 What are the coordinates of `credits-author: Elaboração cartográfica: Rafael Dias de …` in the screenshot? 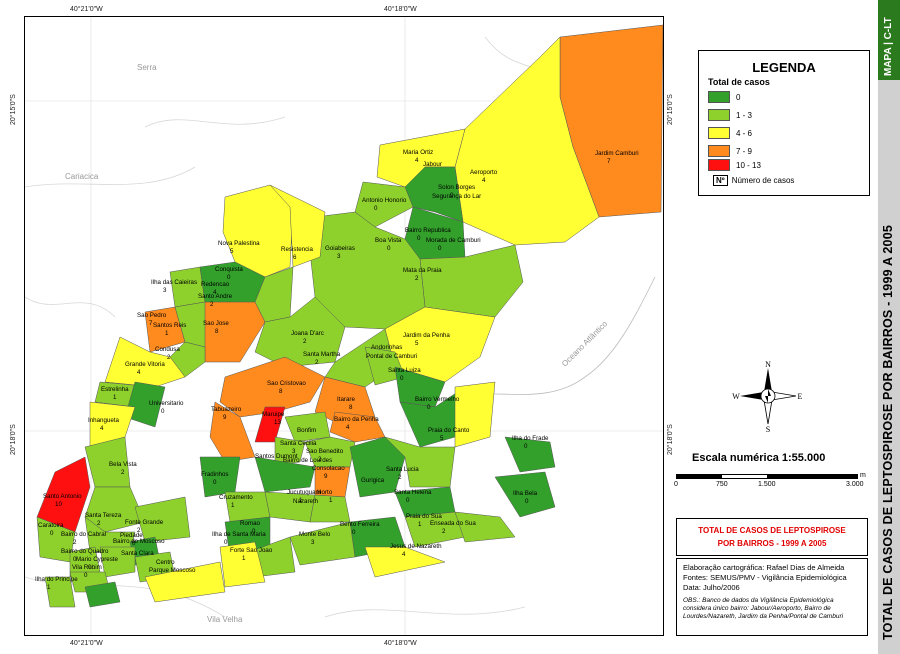 It's located at (764, 567).